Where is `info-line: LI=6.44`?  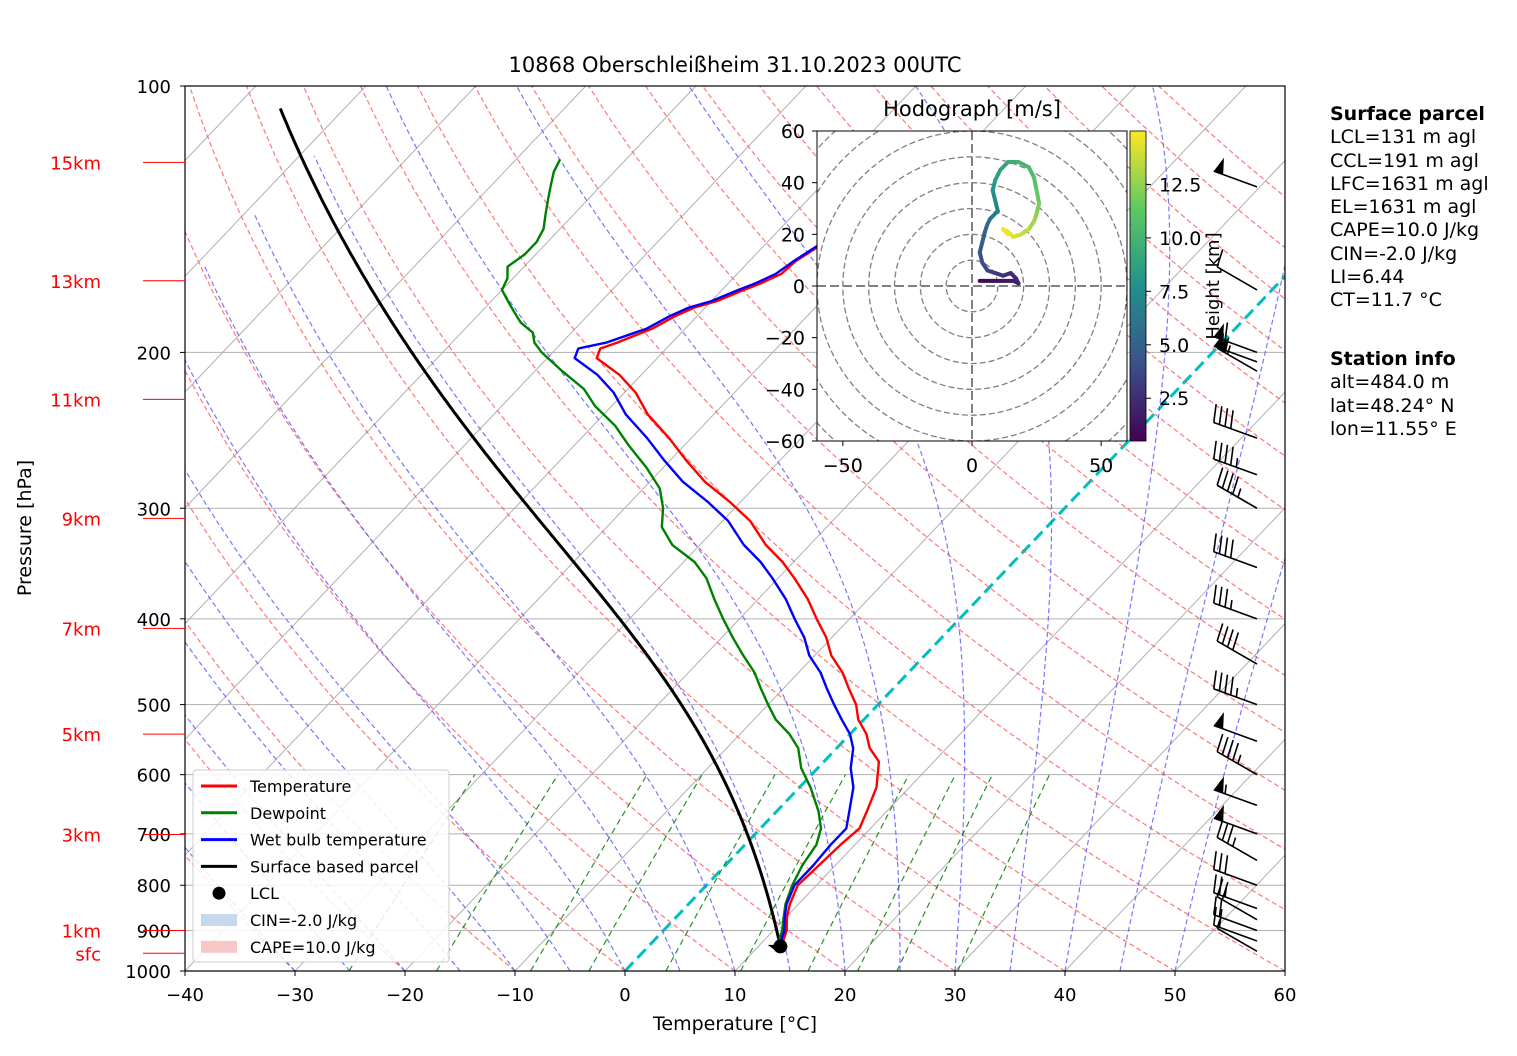
info-line: LI=6.44 is located at coordinates (1367, 277).